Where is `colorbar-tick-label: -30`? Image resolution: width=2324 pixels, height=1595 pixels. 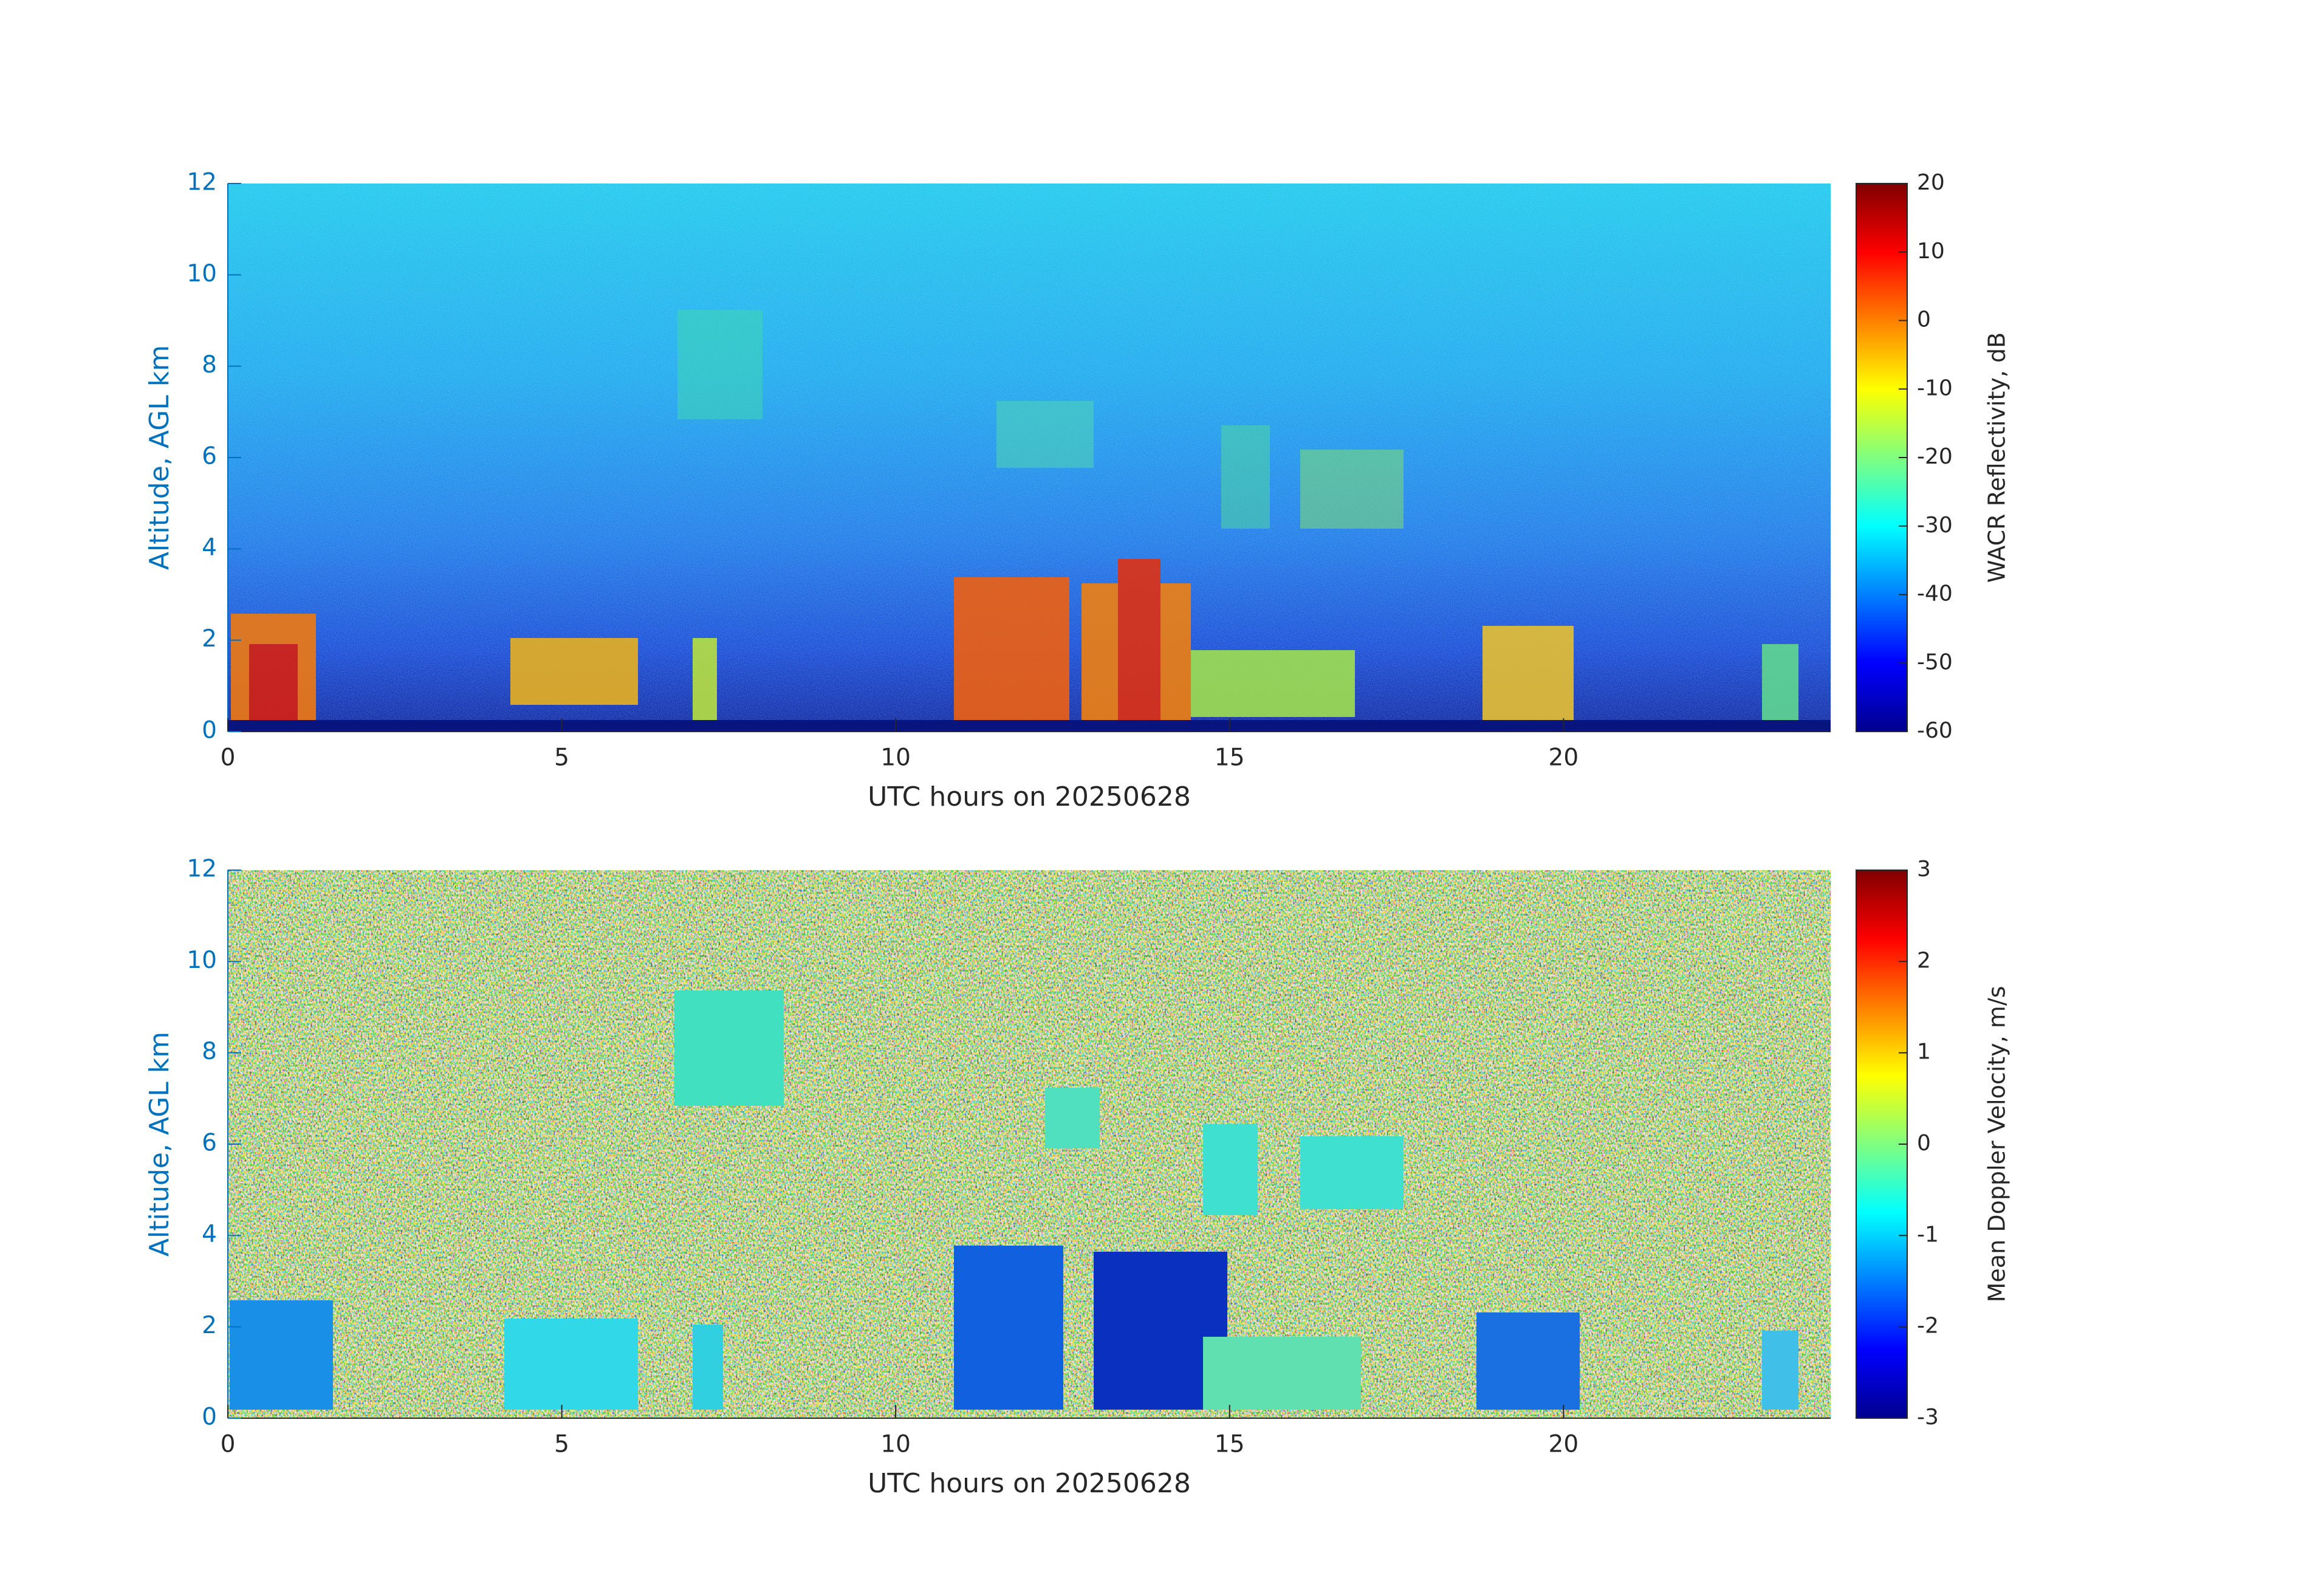 colorbar-tick-label: -30 is located at coordinates (1935, 525).